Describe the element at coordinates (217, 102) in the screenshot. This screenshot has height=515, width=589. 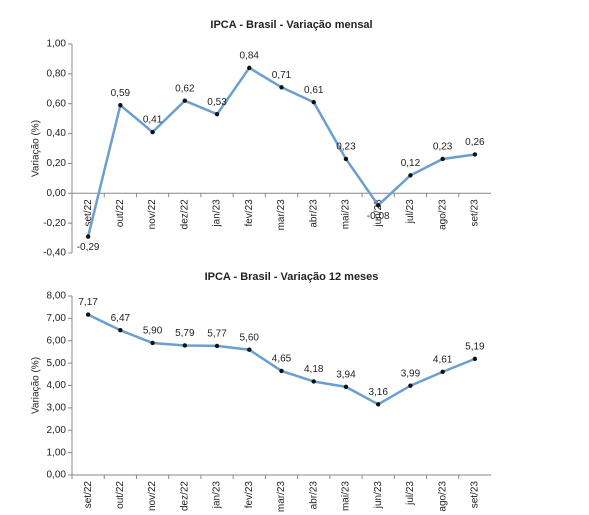
I see `value-label: 0,53` at that location.